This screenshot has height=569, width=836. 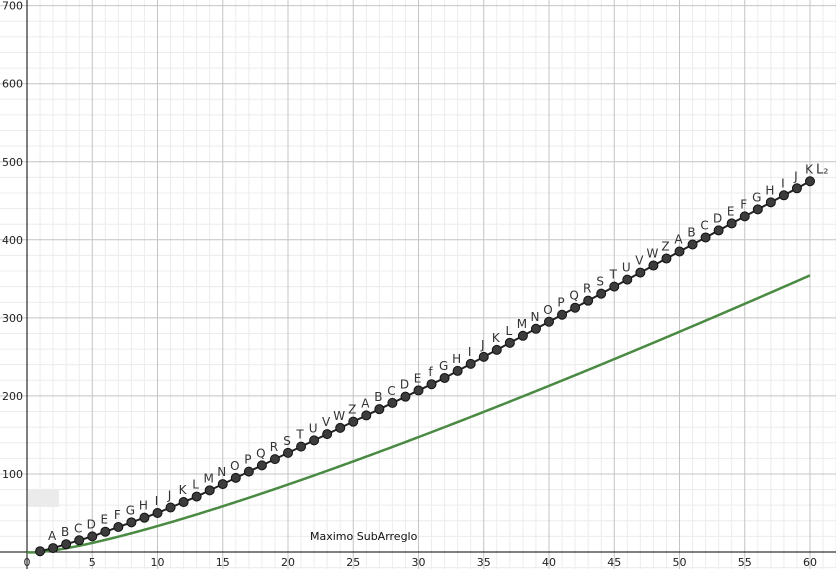 I want to click on x-tick-label: 10, so click(x=158, y=562).